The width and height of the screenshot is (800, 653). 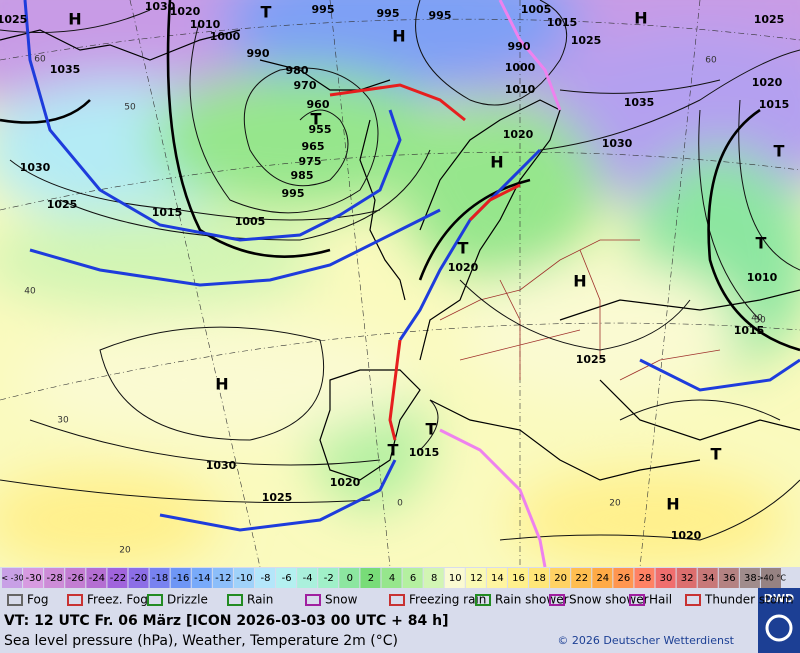 I want to click on isobar-label: 960, so click(x=318, y=104).